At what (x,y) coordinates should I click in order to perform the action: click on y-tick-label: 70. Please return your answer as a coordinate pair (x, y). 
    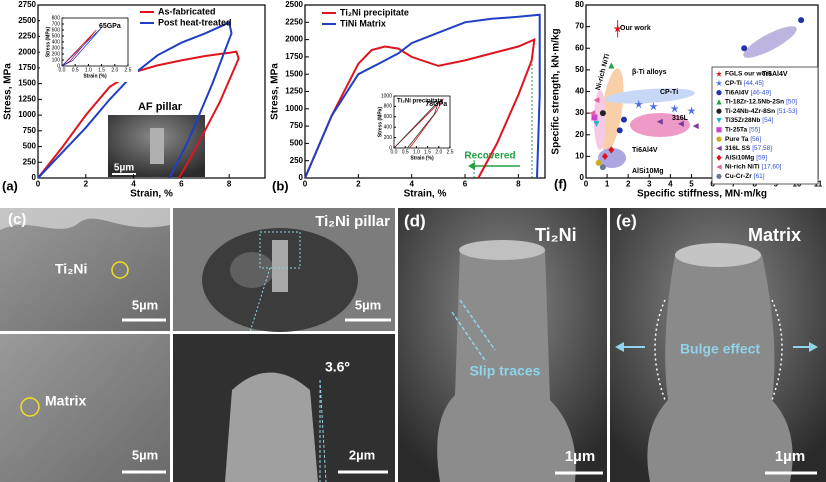
    Looking at the image, I should click on (579, 26).